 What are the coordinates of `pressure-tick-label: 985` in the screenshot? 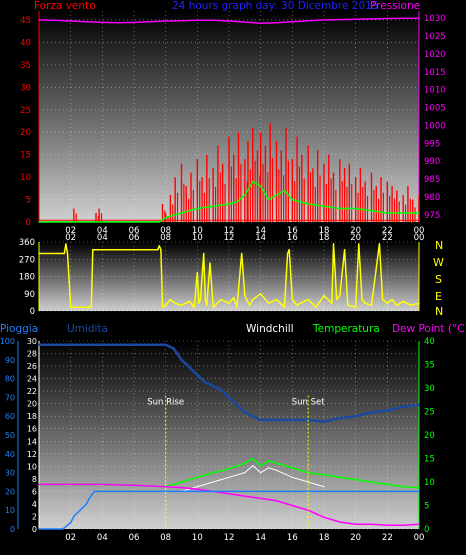 It's located at (432, 180).